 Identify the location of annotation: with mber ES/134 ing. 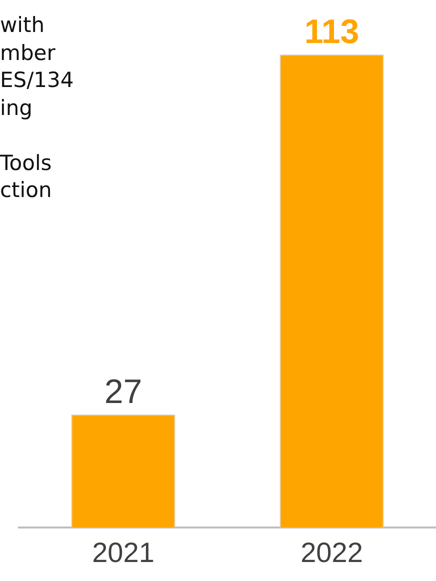
(37, 67).